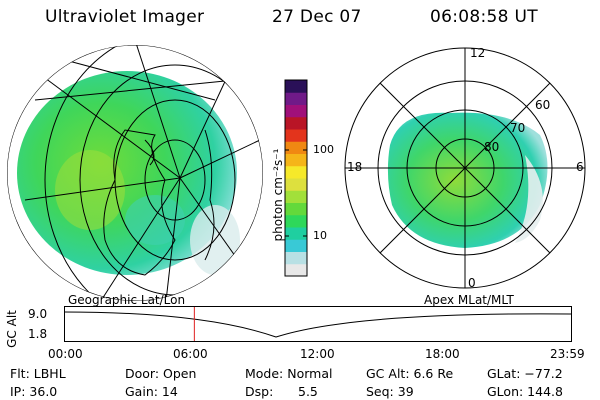 This screenshot has width=600, height=400. What do you see at coordinates (472, 283) in the screenshot?
I see `mlt-label-0: 0` at bounding box center [472, 283].